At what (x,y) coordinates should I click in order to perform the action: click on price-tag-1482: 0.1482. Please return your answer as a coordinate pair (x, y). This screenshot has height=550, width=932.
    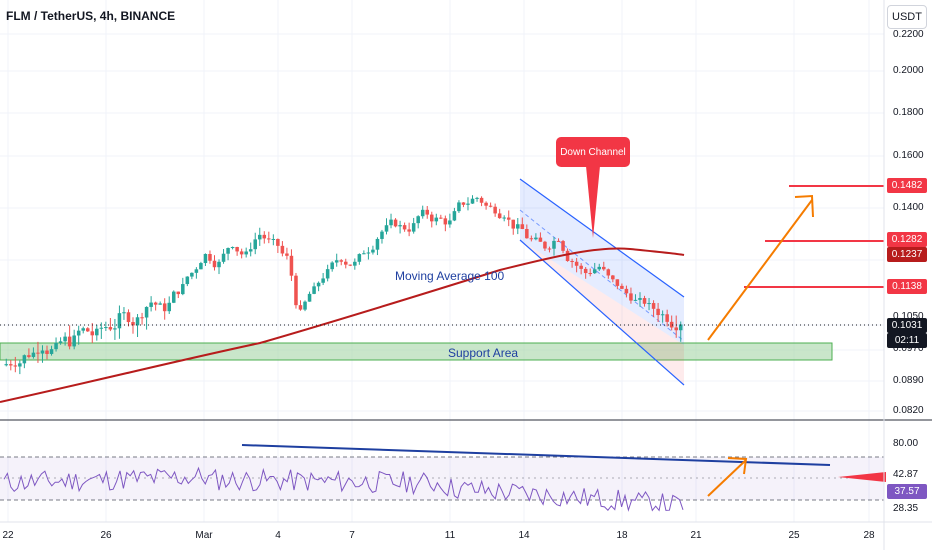
    Looking at the image, I should click on (907, 185).